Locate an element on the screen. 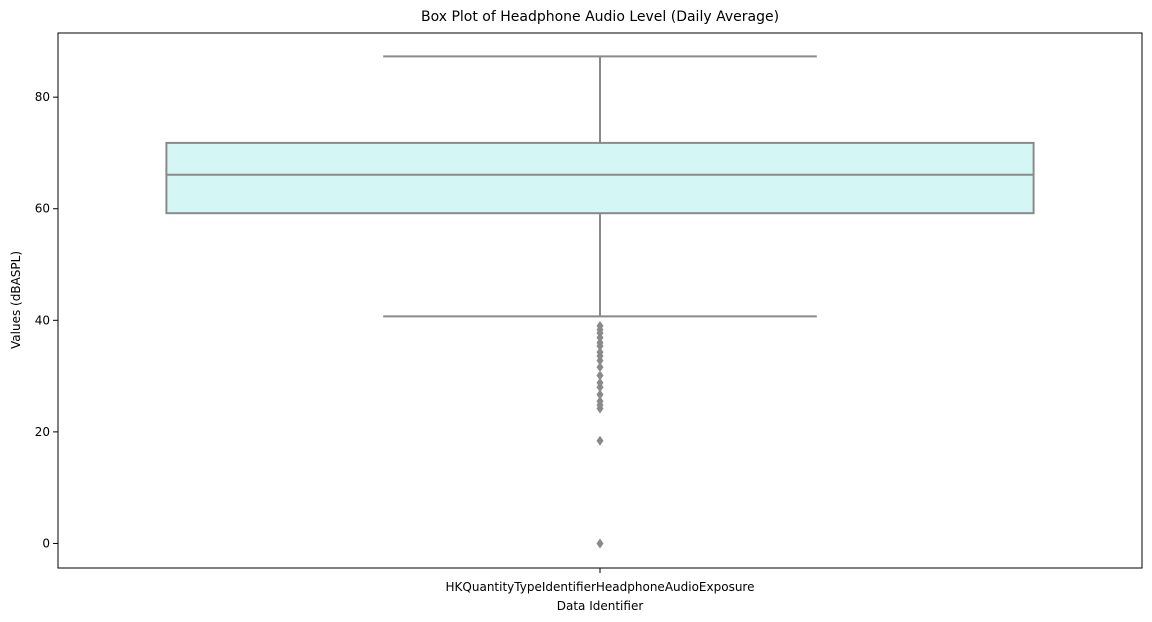 Image resolution: width=1152 pixels, height=622 pixels. interquartile-box is located at coordinates (600, 178).